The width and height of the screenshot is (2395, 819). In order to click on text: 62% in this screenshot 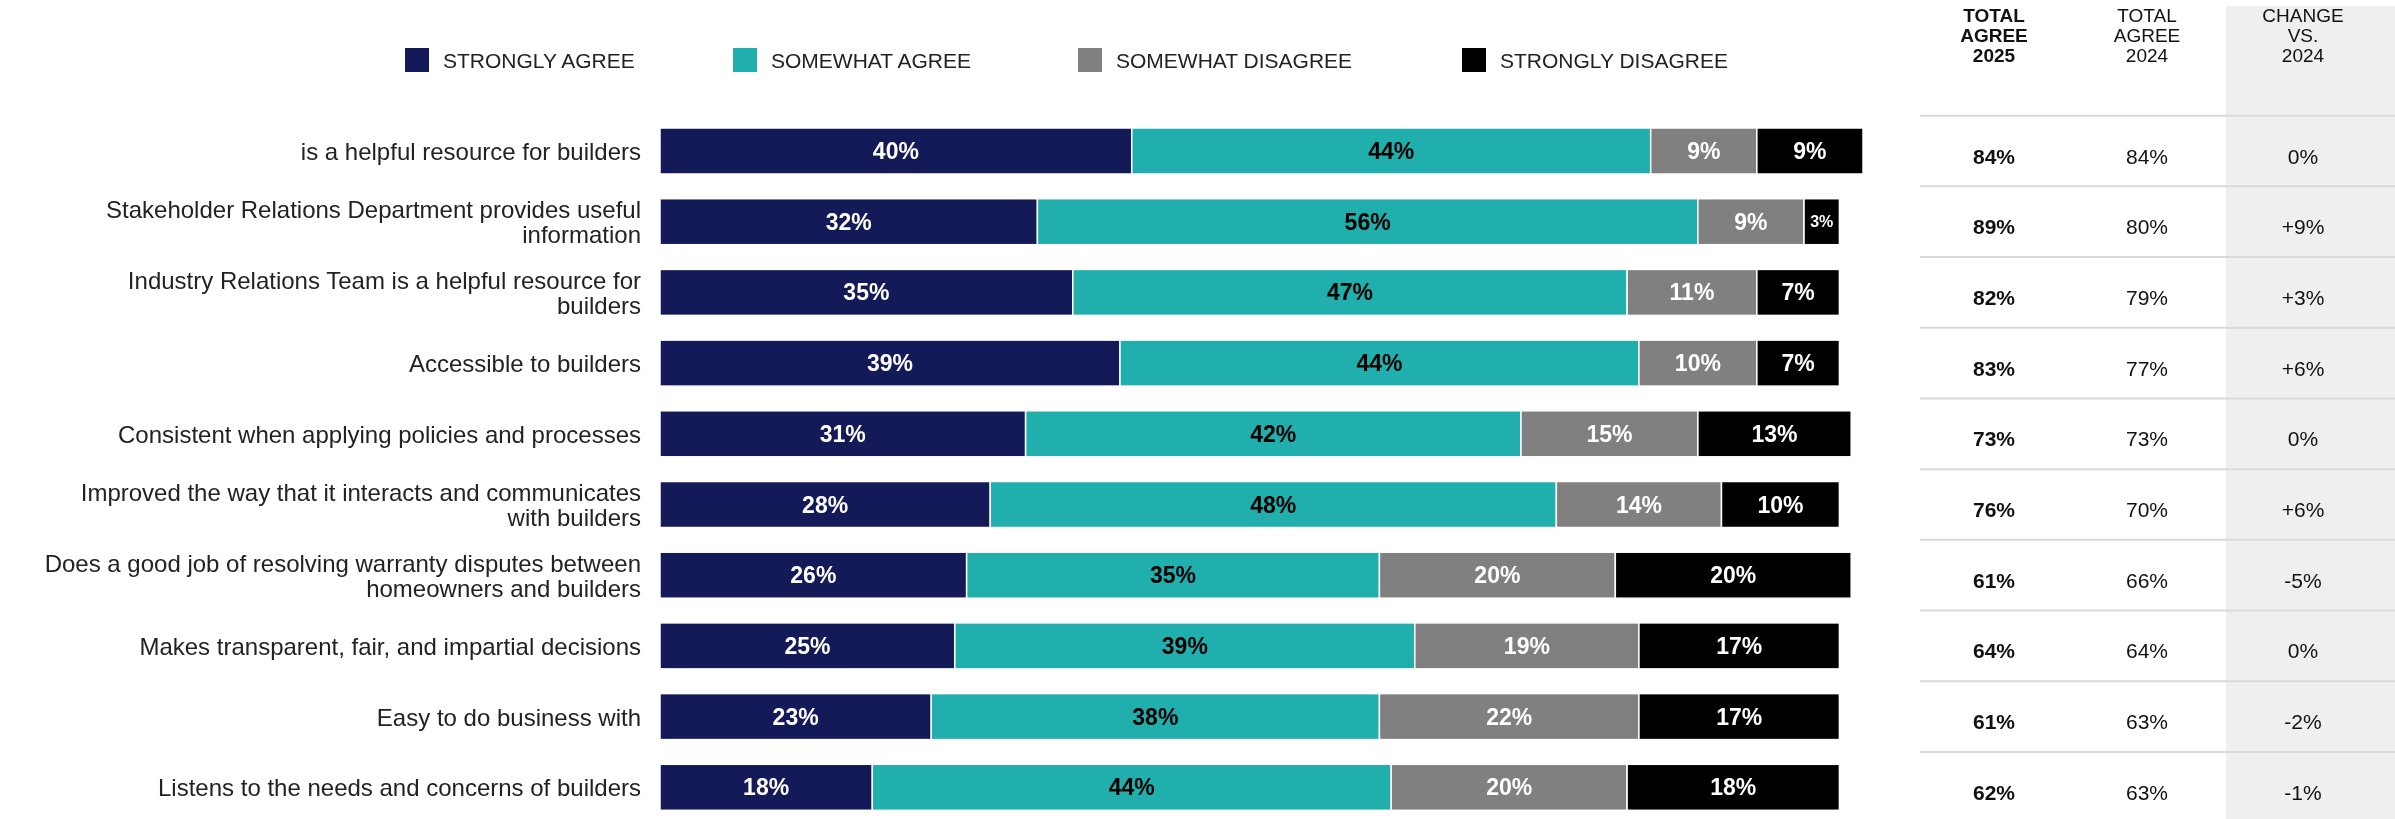, I will do `click(1994, 792)`.